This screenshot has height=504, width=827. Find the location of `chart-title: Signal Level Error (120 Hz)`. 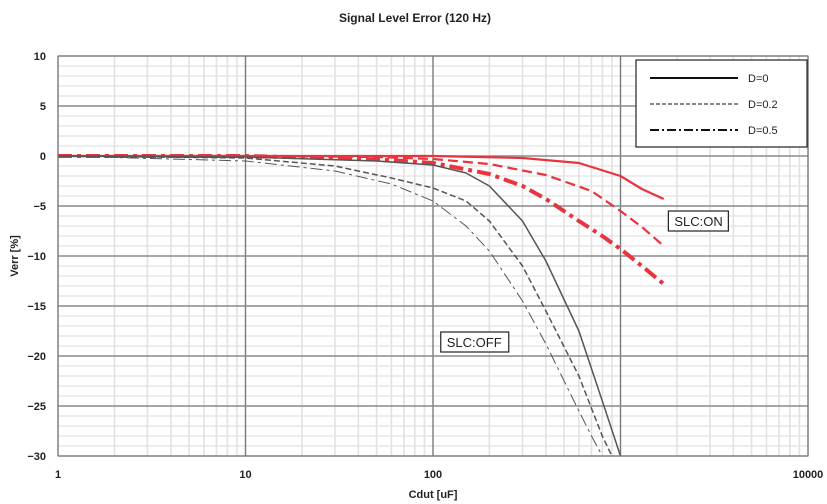

chart-title: Signal Level Error (120 Hz) is located at coordinates (415, 18).